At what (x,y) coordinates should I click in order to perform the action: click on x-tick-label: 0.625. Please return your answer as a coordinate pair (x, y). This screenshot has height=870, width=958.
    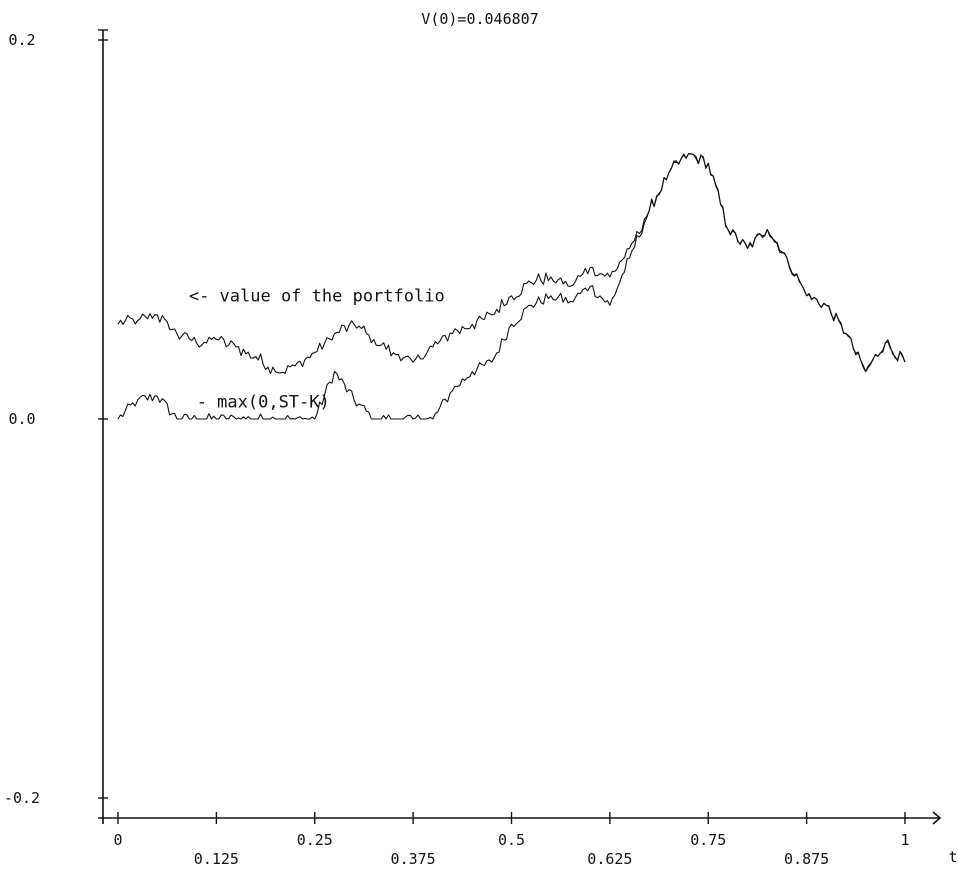
    Looking at the image, I should click on (609, 859).